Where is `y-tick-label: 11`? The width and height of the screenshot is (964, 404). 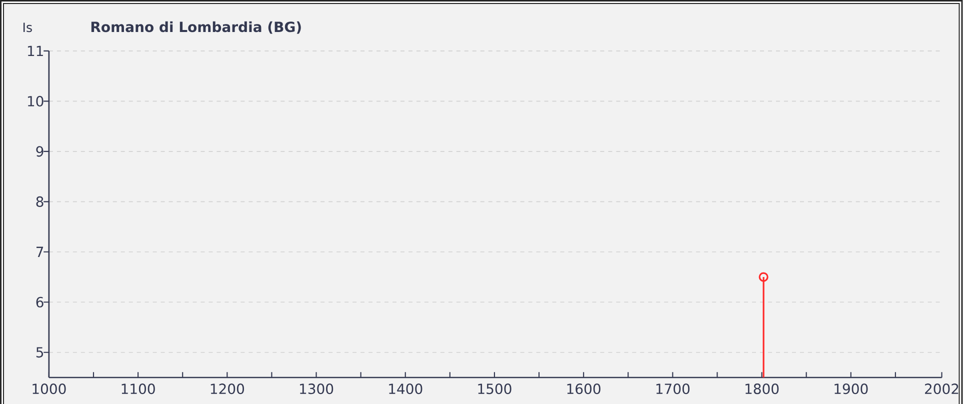 y-tick-label: 11 is located at coordinates (35, 51).